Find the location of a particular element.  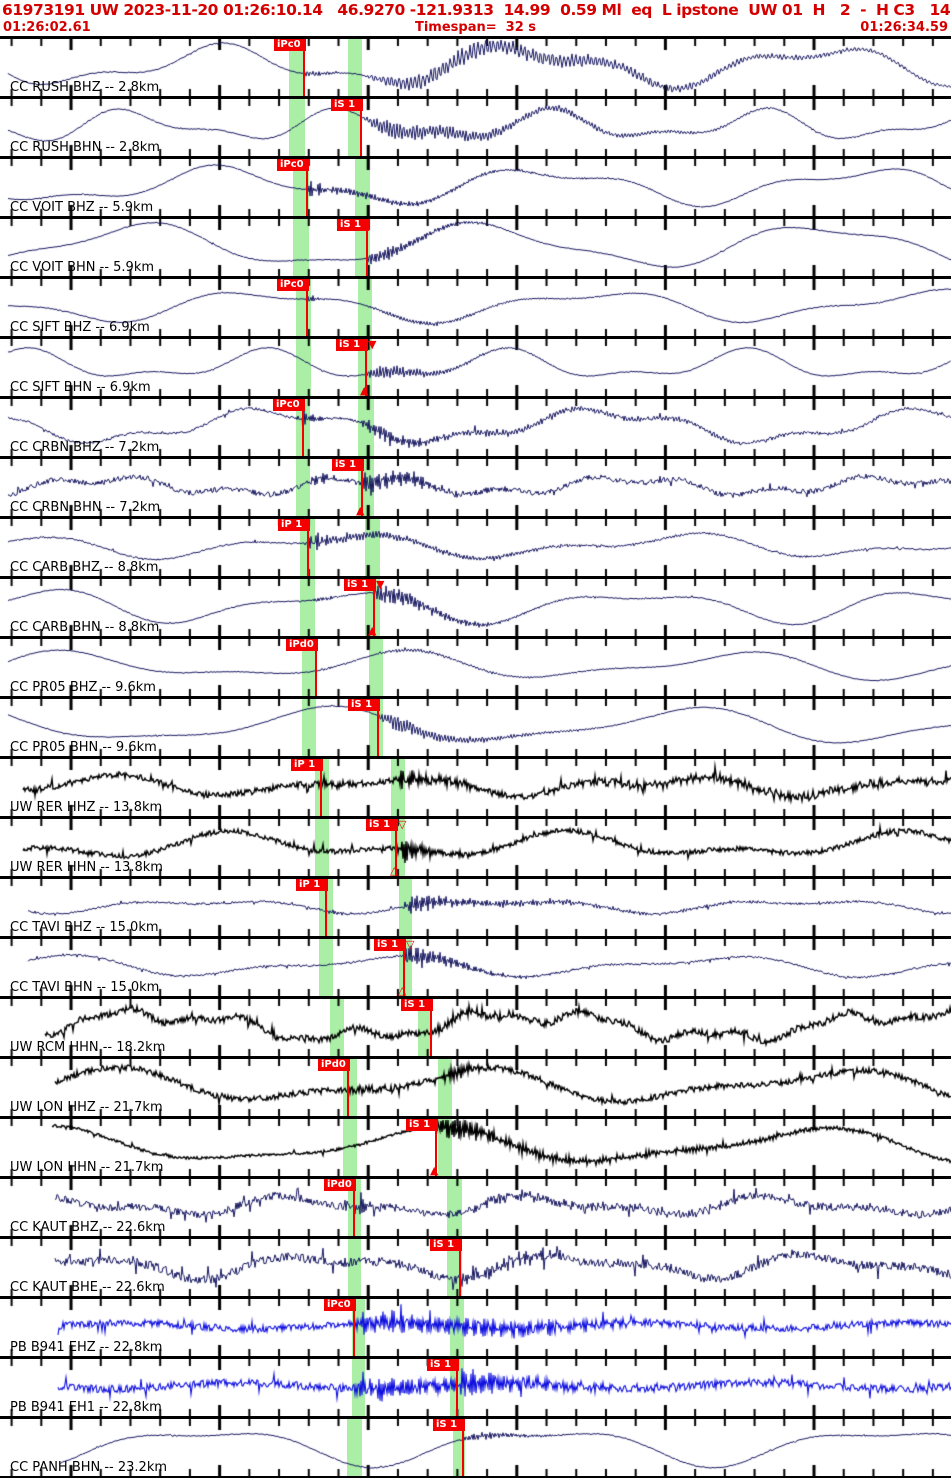

waveform-uw-rcm-hhn is located at coordinates (475, 1027).